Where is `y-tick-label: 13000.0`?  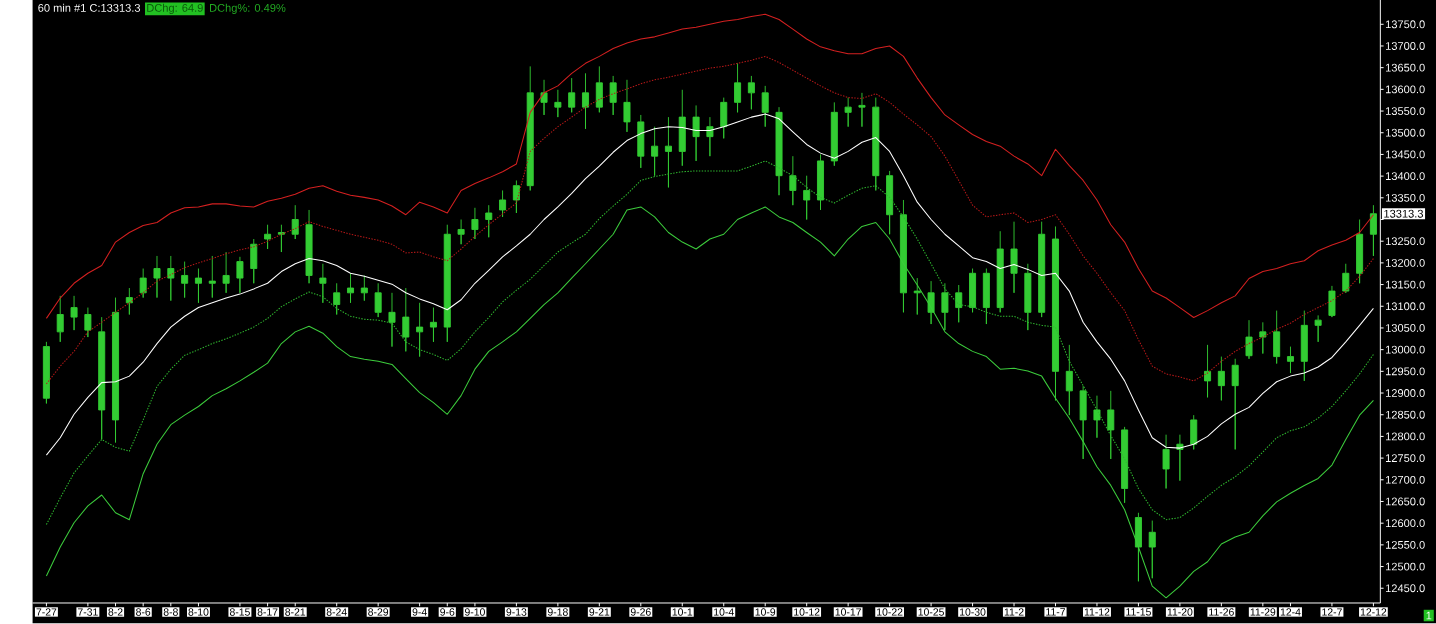
y-tick-label: 13000.0 is located at coordinates (1405, 349).